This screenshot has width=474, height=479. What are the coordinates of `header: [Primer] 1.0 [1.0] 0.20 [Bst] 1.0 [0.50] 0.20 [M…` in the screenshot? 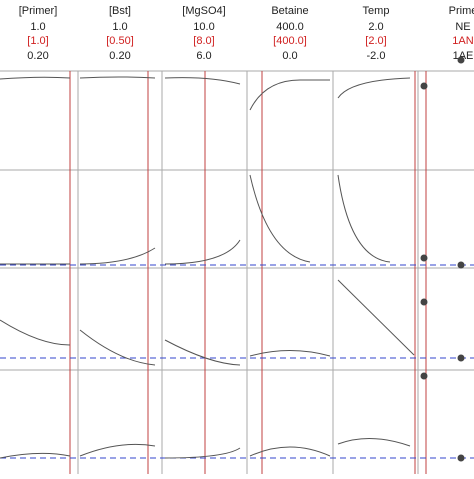 It's located at (246, 33).